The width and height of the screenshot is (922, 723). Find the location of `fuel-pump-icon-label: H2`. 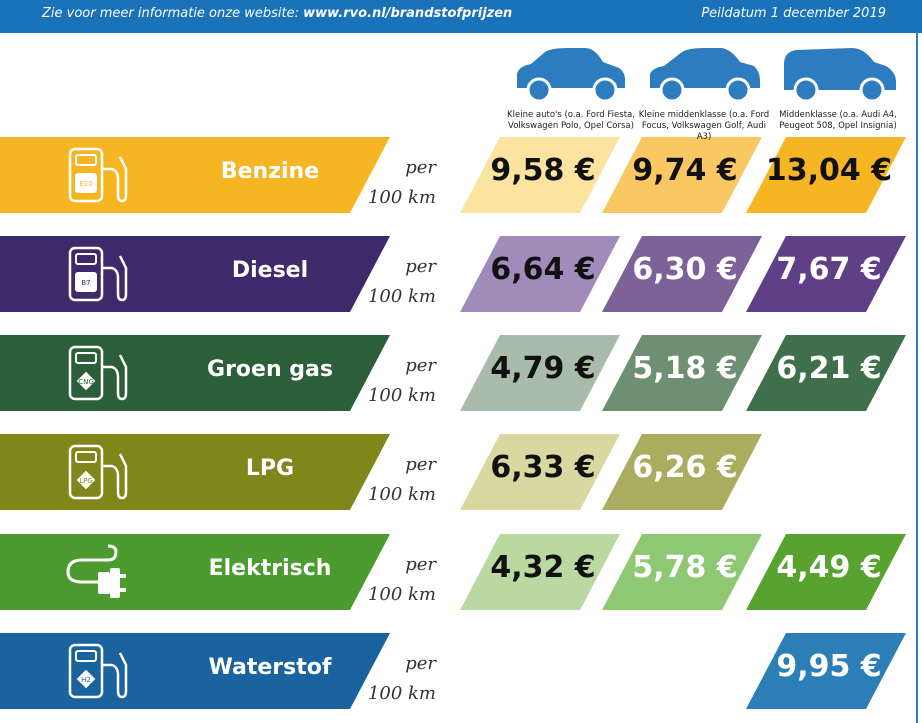

fuel-pump-icon-label: H2 is located at coordinates (86, 680).